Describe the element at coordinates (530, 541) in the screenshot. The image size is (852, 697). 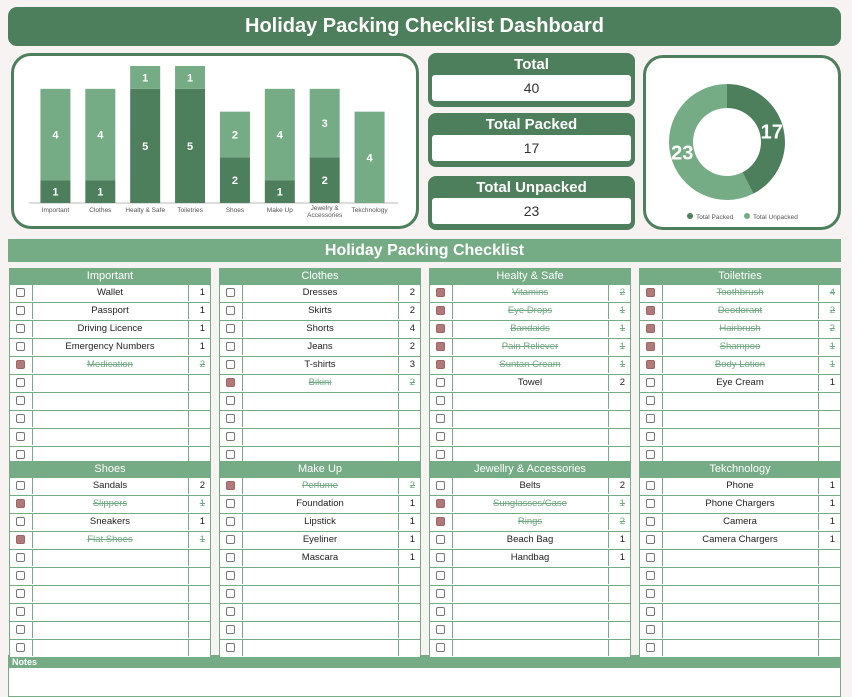
I see `checklist-row: Beach Bag 1` at that location.